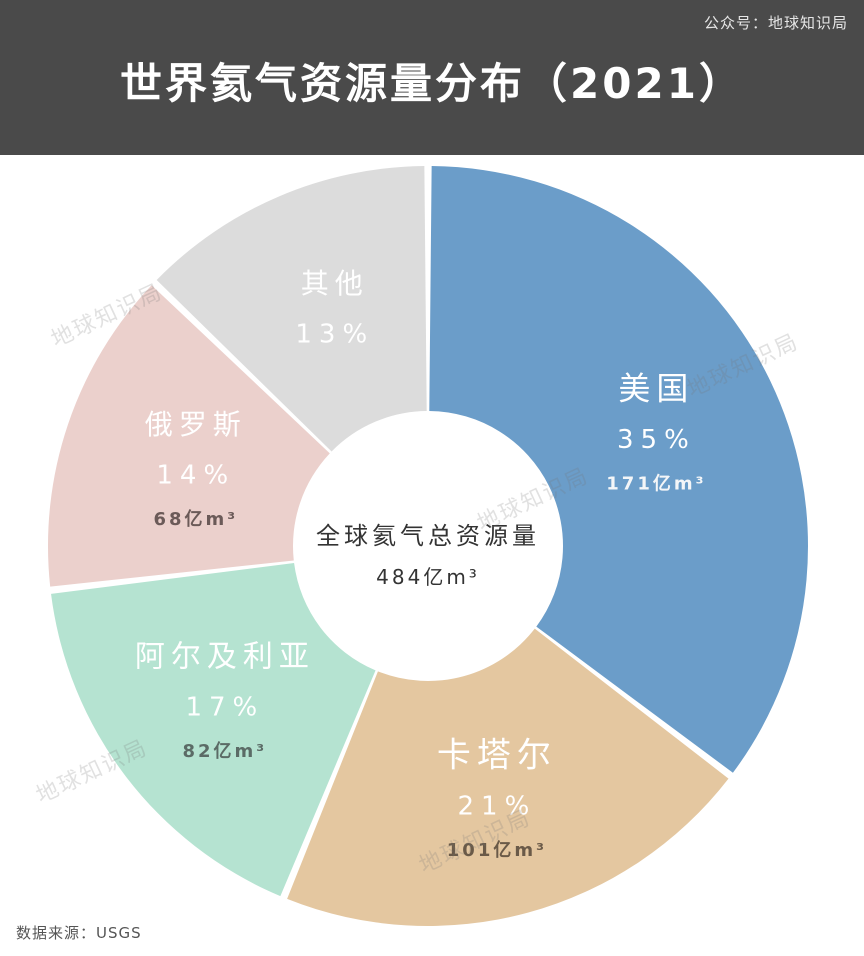 The width and height of the screenshot is (864, 956). Describe the element at coordinates (428, 577) in the screenshot. I see `center-value: 484亿m³` at that location.